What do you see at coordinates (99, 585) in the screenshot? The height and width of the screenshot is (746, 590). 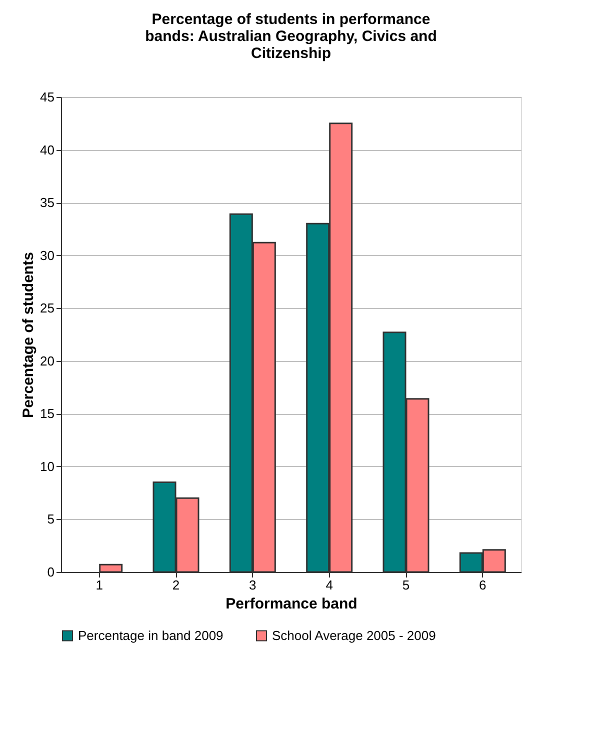 I see `x-tick-label: 1` at bounding box center [99, 585].